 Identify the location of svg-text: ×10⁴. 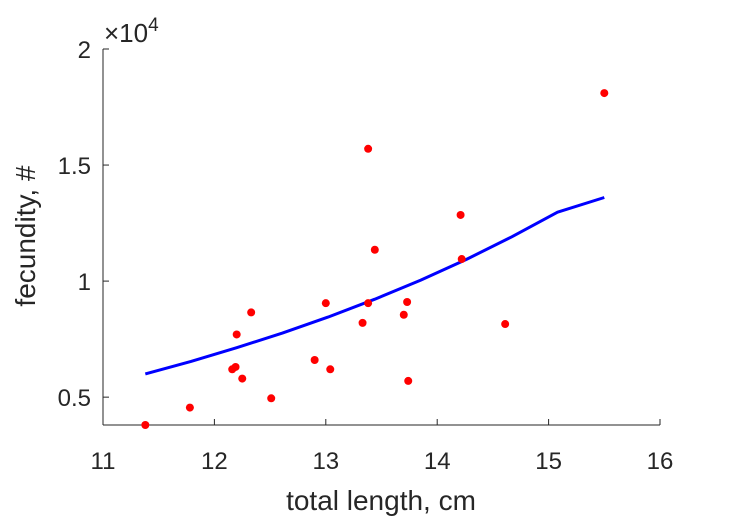
(131, 31).